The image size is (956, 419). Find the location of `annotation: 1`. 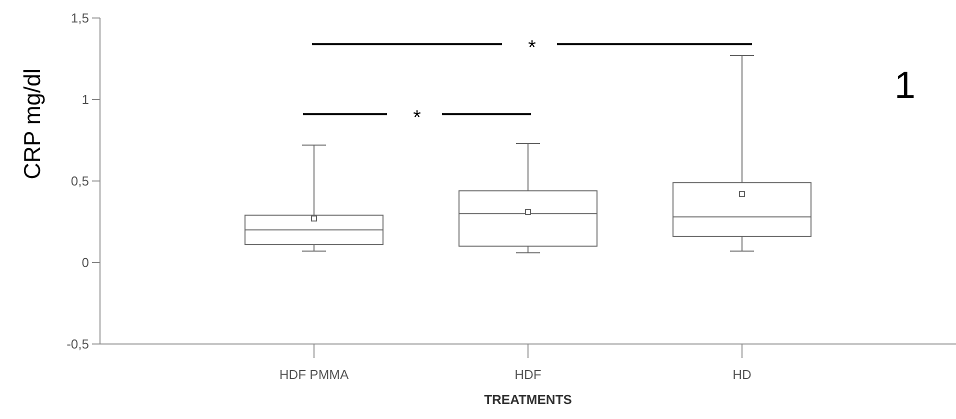

annotation: 1 is located at coordinates (905, 86).